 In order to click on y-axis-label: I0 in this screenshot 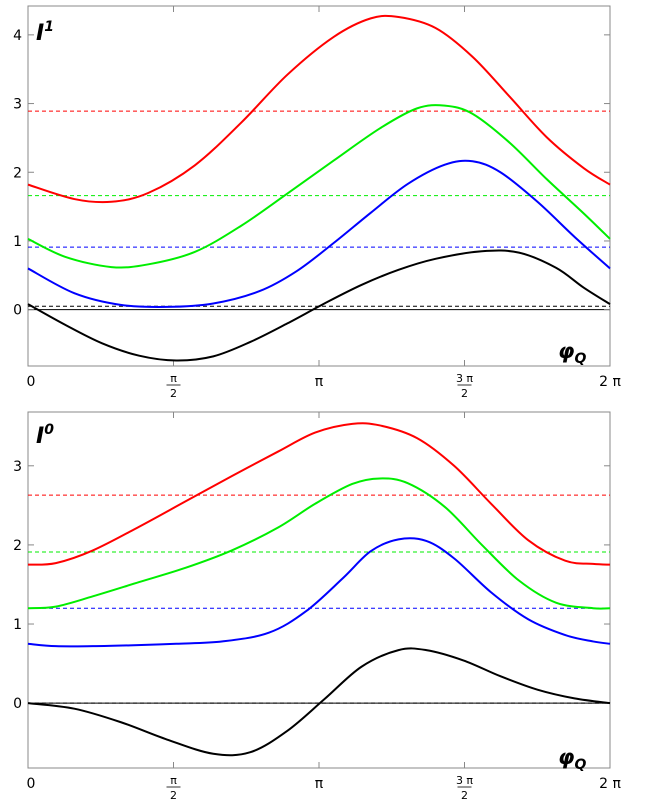, I will do `click(45, 435)`.